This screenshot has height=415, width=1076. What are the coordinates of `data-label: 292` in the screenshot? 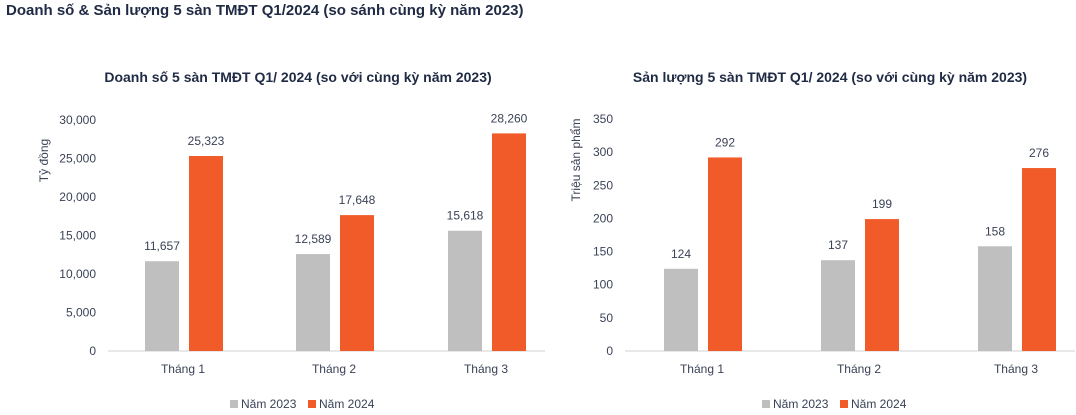 It's located at (725, 142).